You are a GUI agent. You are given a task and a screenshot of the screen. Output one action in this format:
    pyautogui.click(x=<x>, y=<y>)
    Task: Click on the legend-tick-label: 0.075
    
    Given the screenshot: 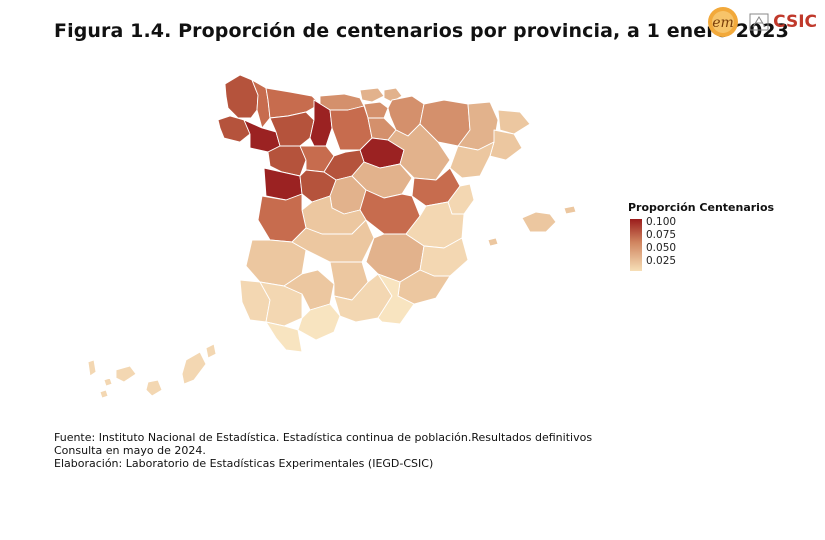 What is the action you would take?
    pyautogui.click(x=661, y=235)
    